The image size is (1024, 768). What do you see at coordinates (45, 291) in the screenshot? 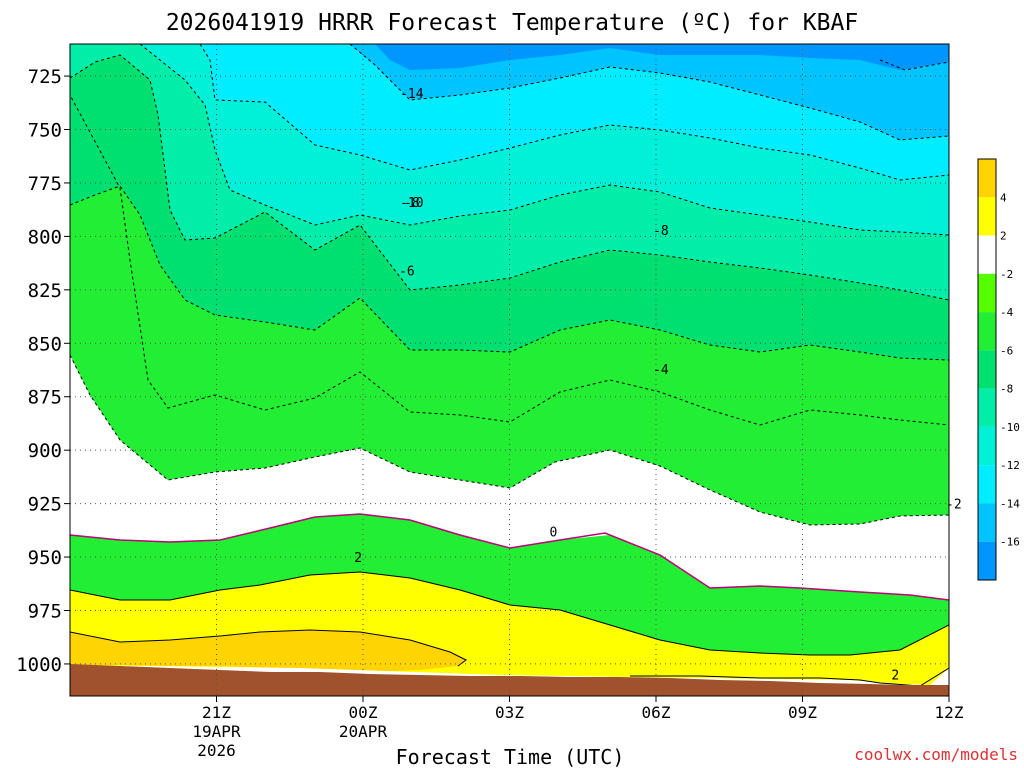
I see `y-tick-label: 825` at bounding box center [45, 291].